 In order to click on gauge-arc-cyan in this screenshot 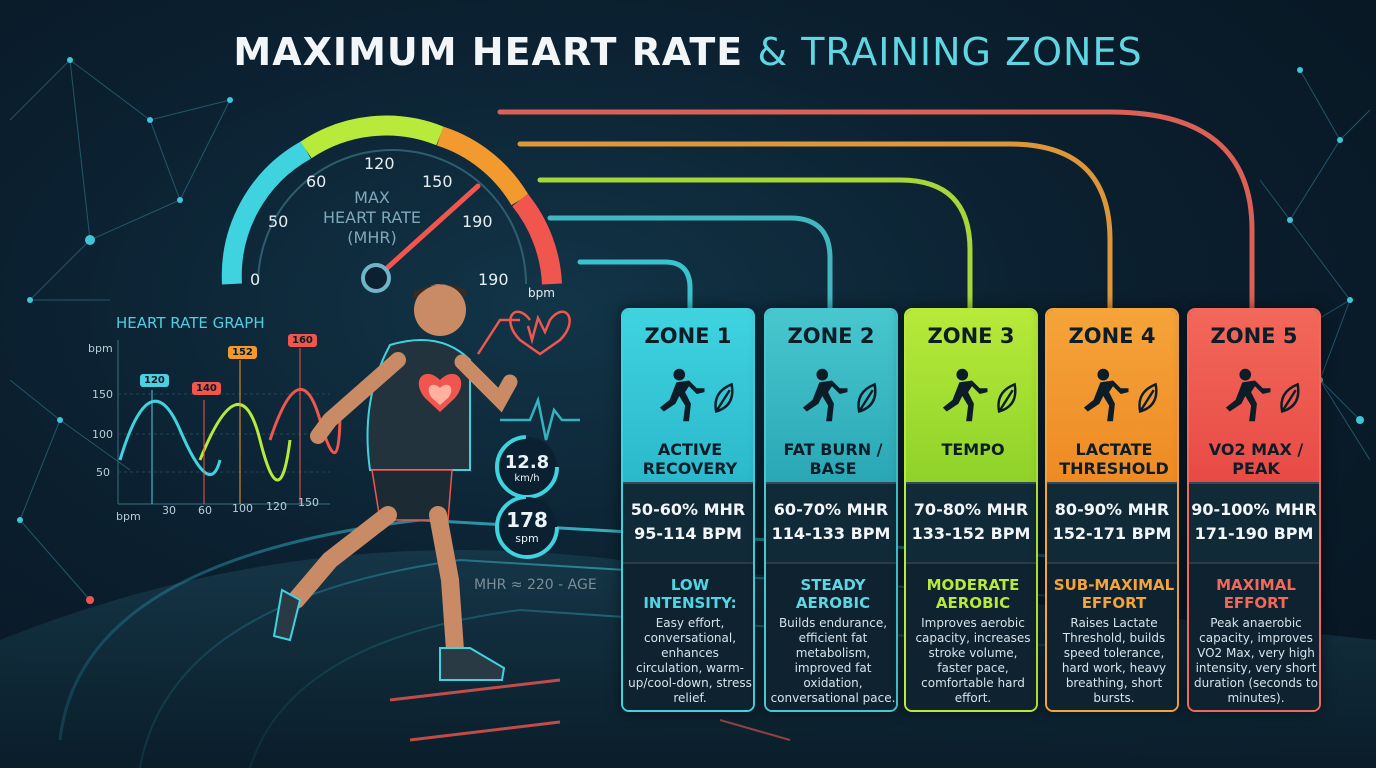, I will do `click(266, 213)`.